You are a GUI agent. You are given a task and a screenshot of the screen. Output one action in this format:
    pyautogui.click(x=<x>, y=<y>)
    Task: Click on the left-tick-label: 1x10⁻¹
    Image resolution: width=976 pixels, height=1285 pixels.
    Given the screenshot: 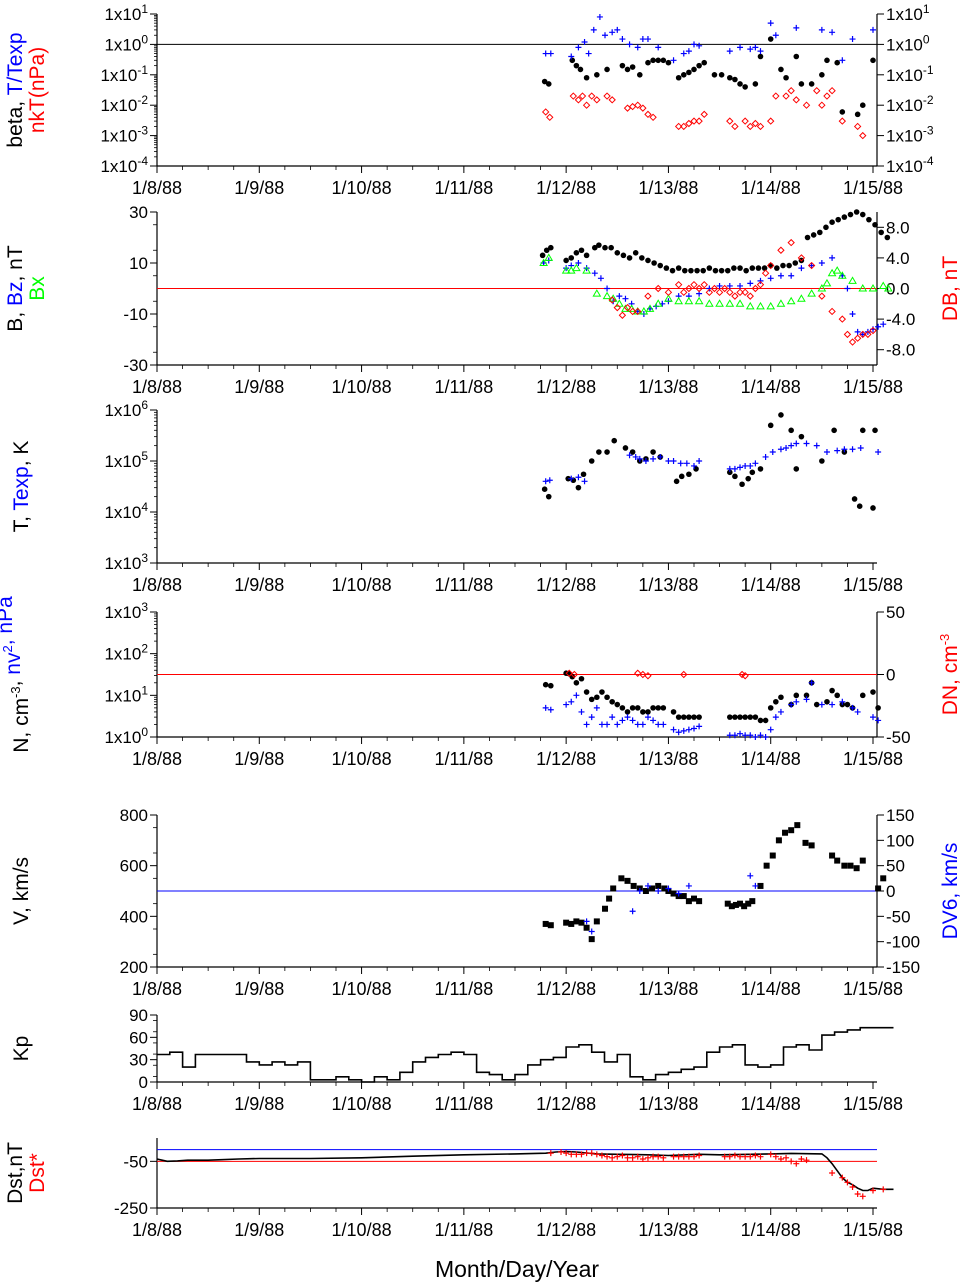 What is the action you would take?
    pyautogui.click(x=124, y=74)
    